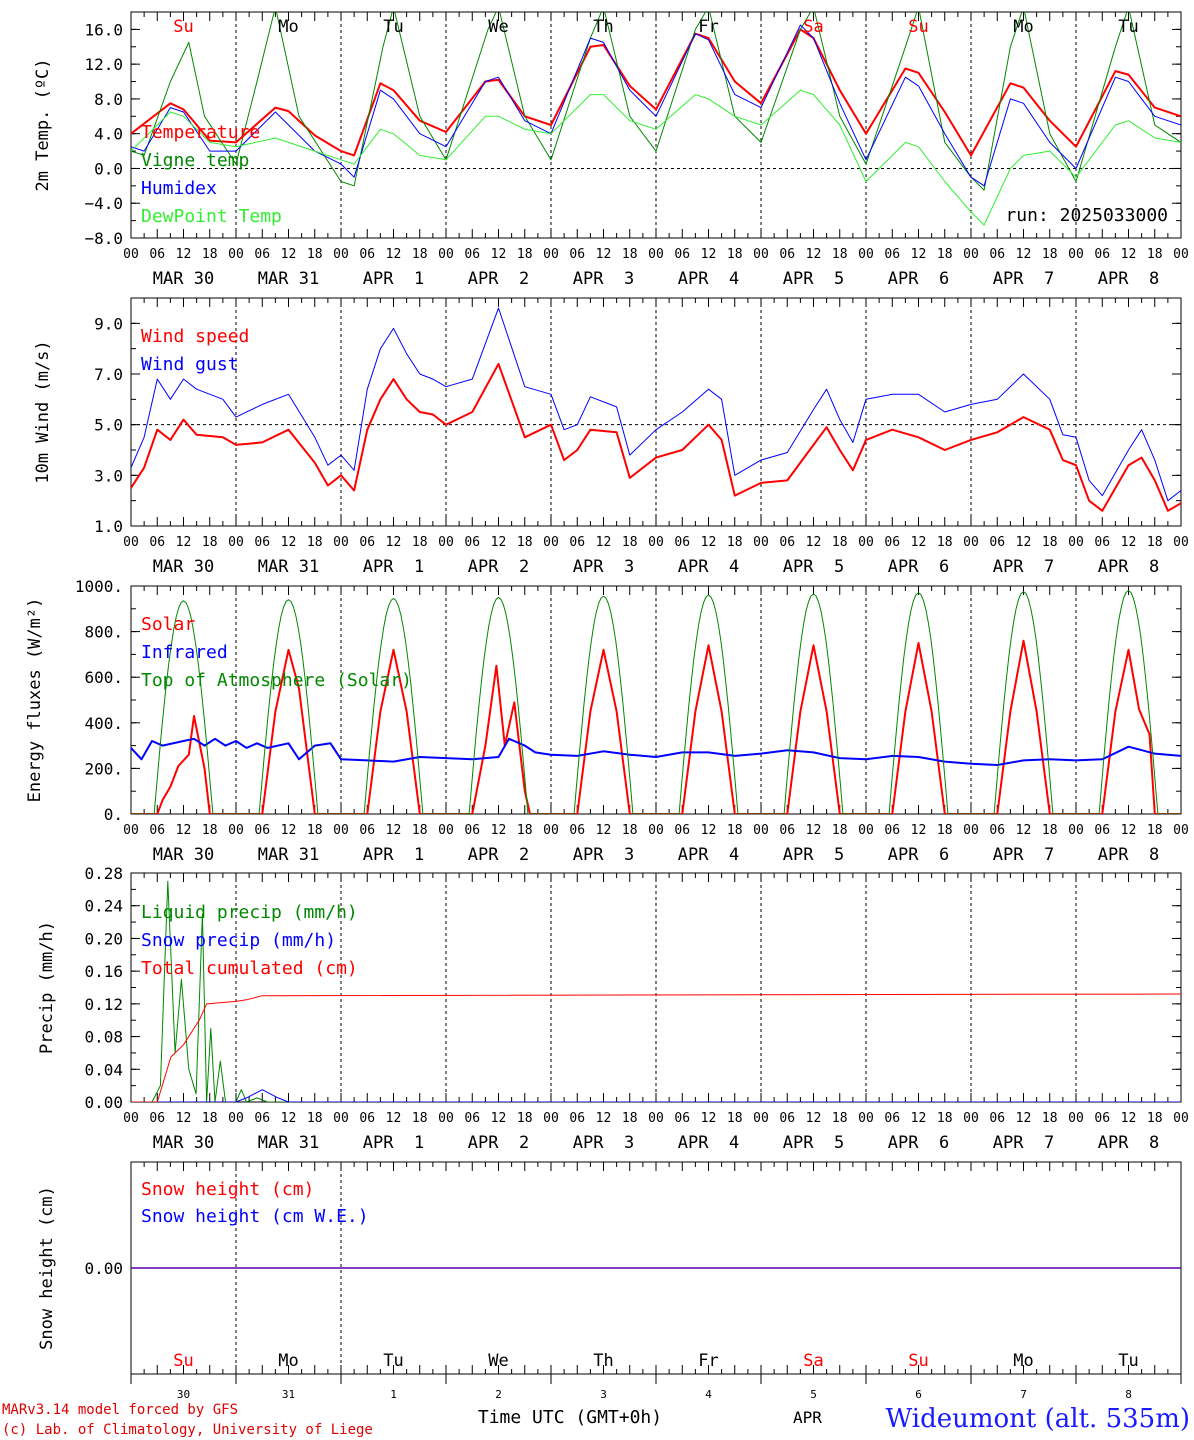 The height and width of the screenshot is (1440, 1194). What do you see at coordinates (108, 374) in the screenshot?
I see `y-tick-label: 7.0` at bounding box center [108, 374].